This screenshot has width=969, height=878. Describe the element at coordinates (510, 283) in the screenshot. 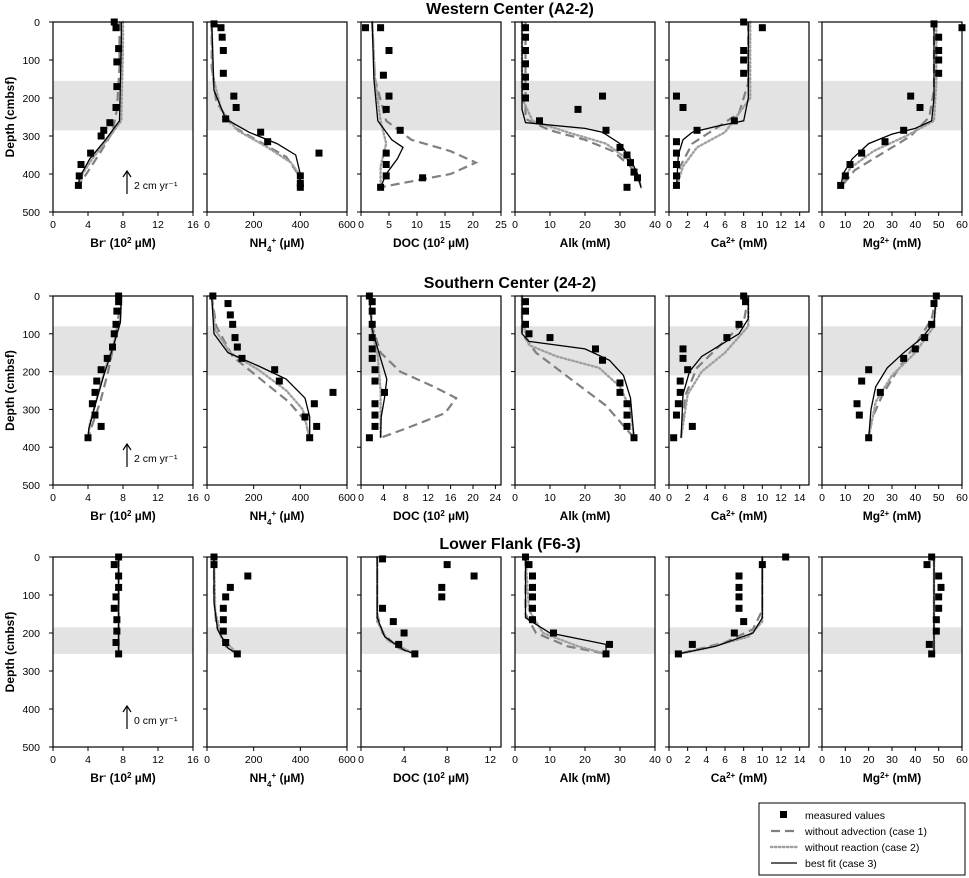

I see `row-title: Southern Center (24-2)` at that location.